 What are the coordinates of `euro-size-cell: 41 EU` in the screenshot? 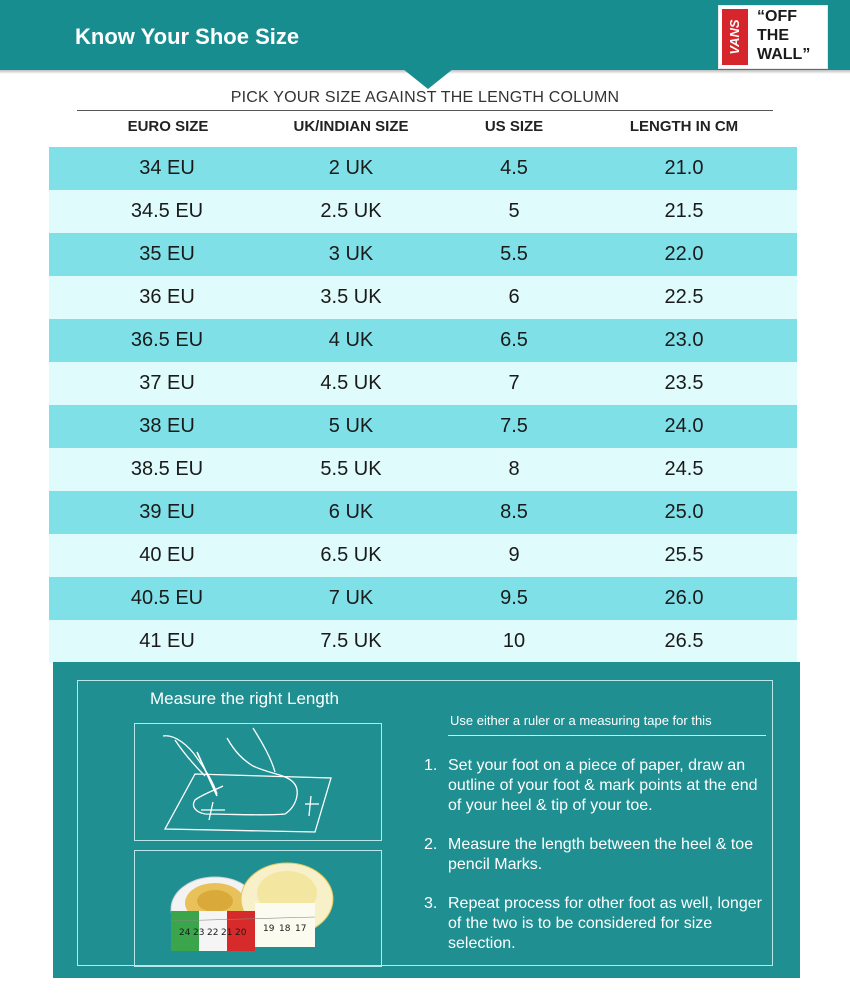 It's located at (167, 641).